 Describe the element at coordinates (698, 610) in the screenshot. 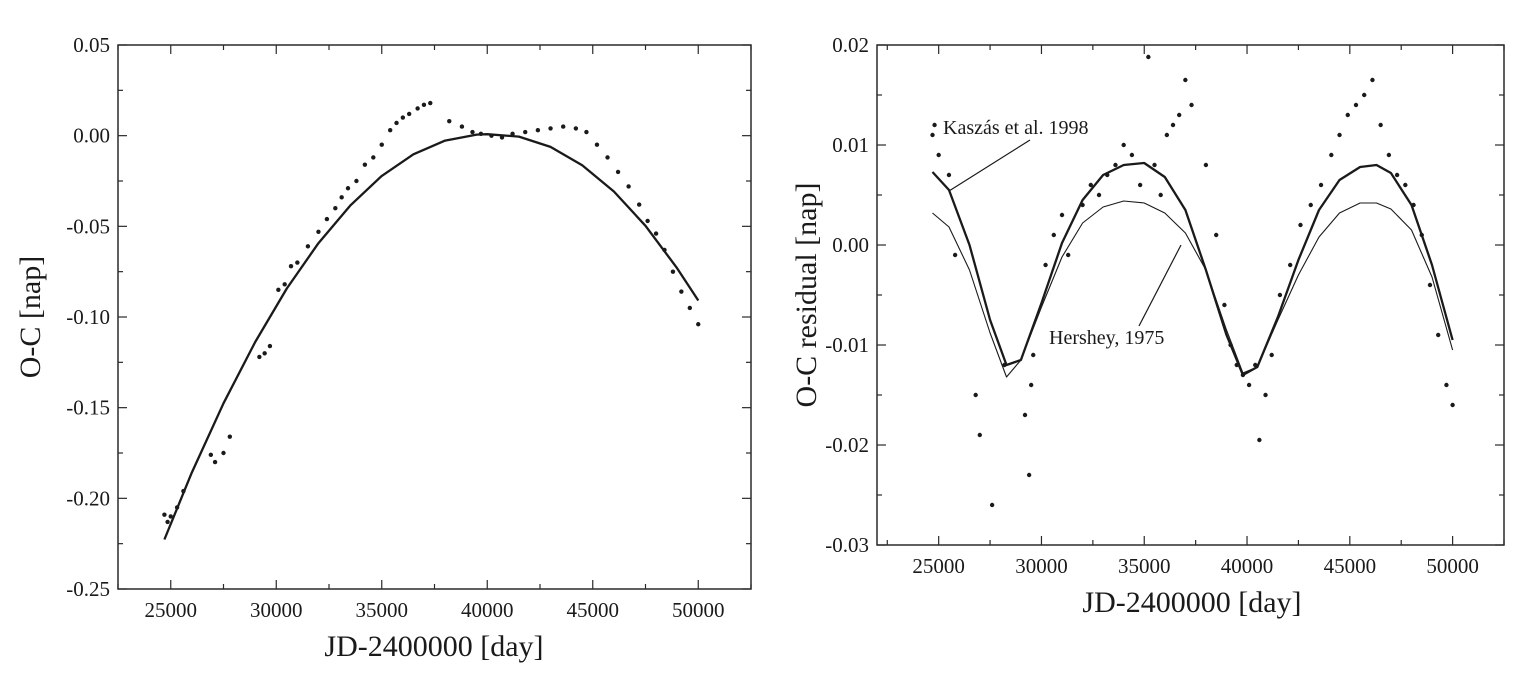

I see `oc-x-tick-label: 50000` at that location.